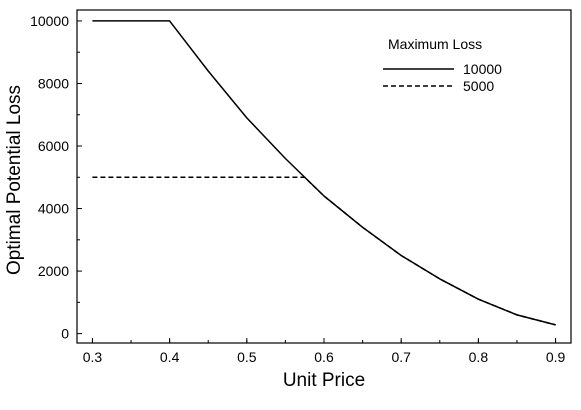 The width and height of the screenshot is (581, 410). What do you see at coordinates (479, 357) in the screenshot?
I see `x-tick-label: 0.8` at bounding box center [479, 357].